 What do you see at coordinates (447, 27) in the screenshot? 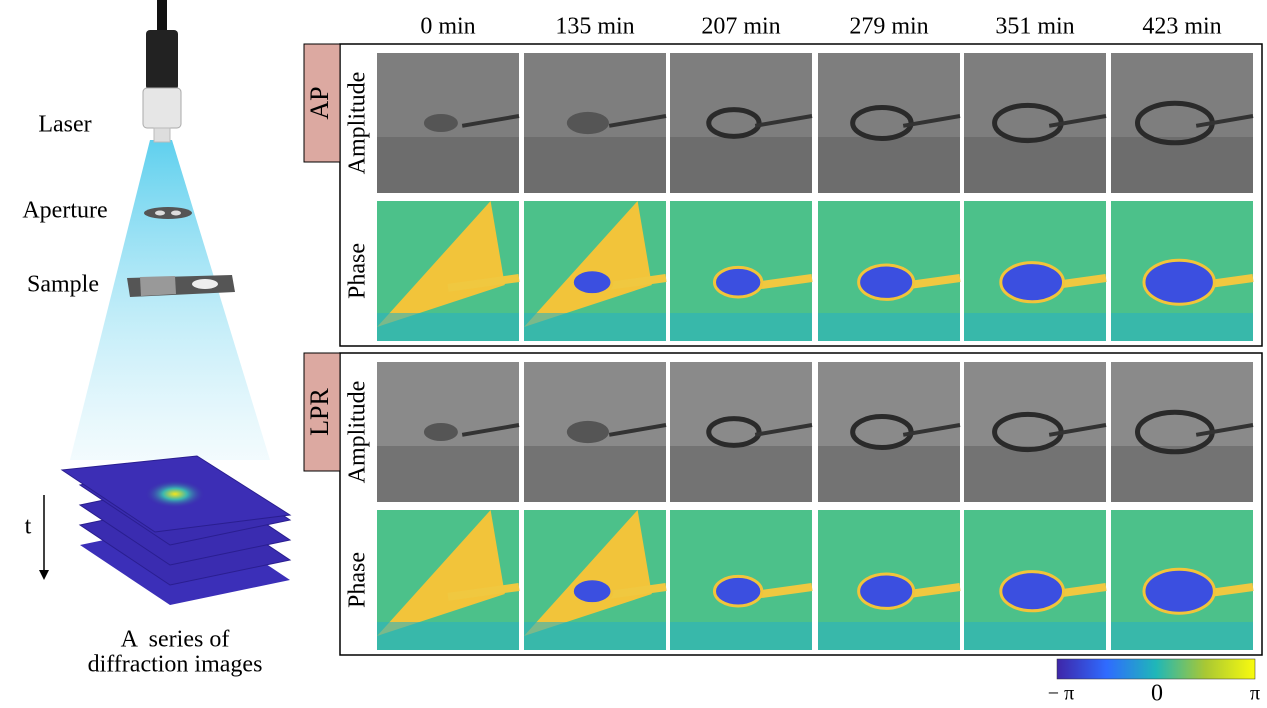
I see `column-header: 0 min` at bounding box center [447, 27].